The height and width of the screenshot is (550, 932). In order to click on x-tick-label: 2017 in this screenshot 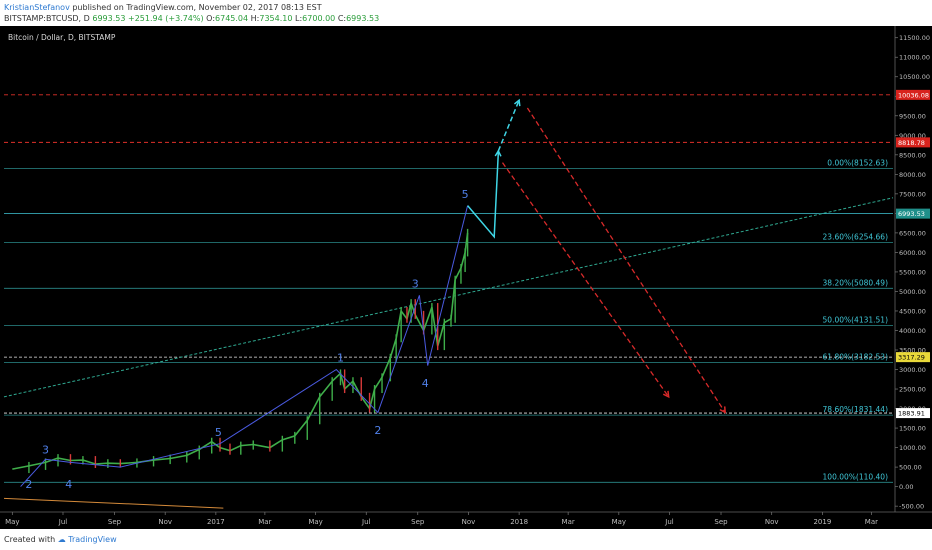, I will do `click(216, 522)`.